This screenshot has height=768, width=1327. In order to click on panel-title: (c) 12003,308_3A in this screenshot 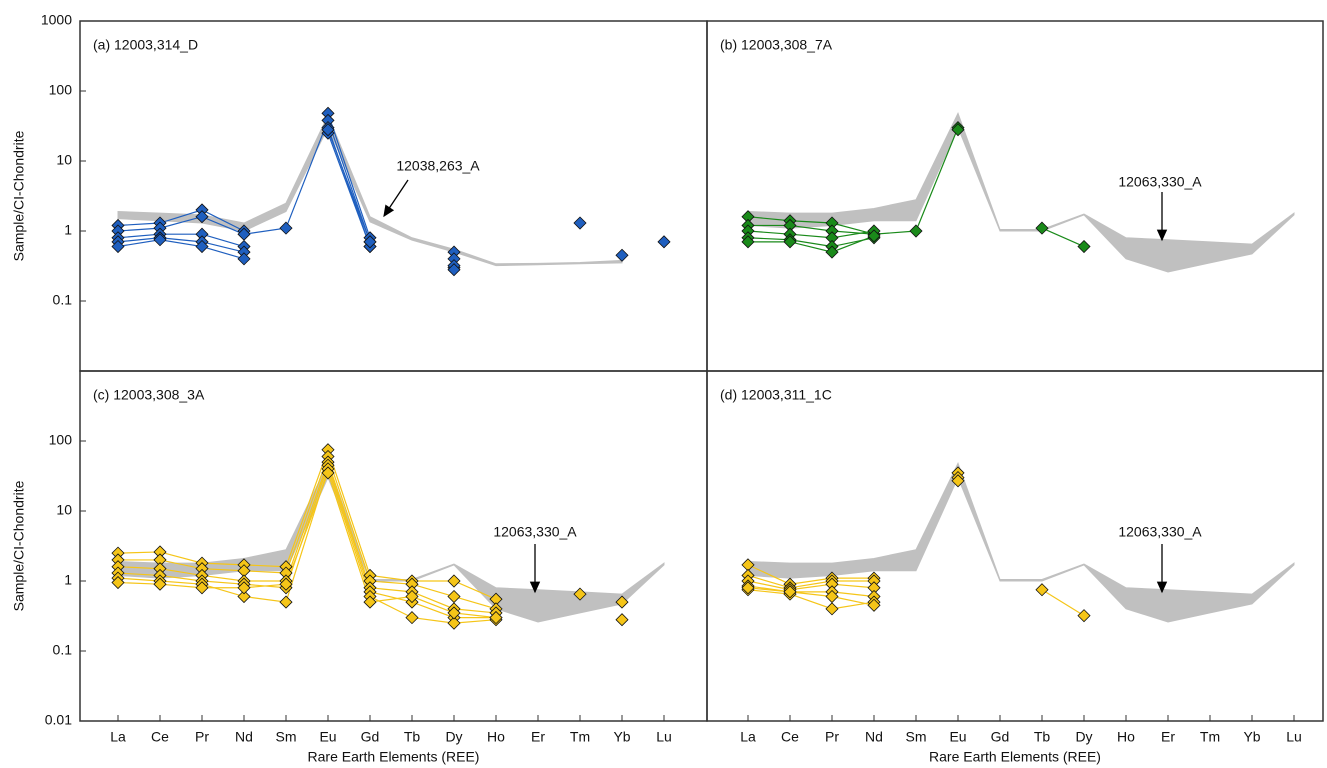, I will do `click(149, 395)`.